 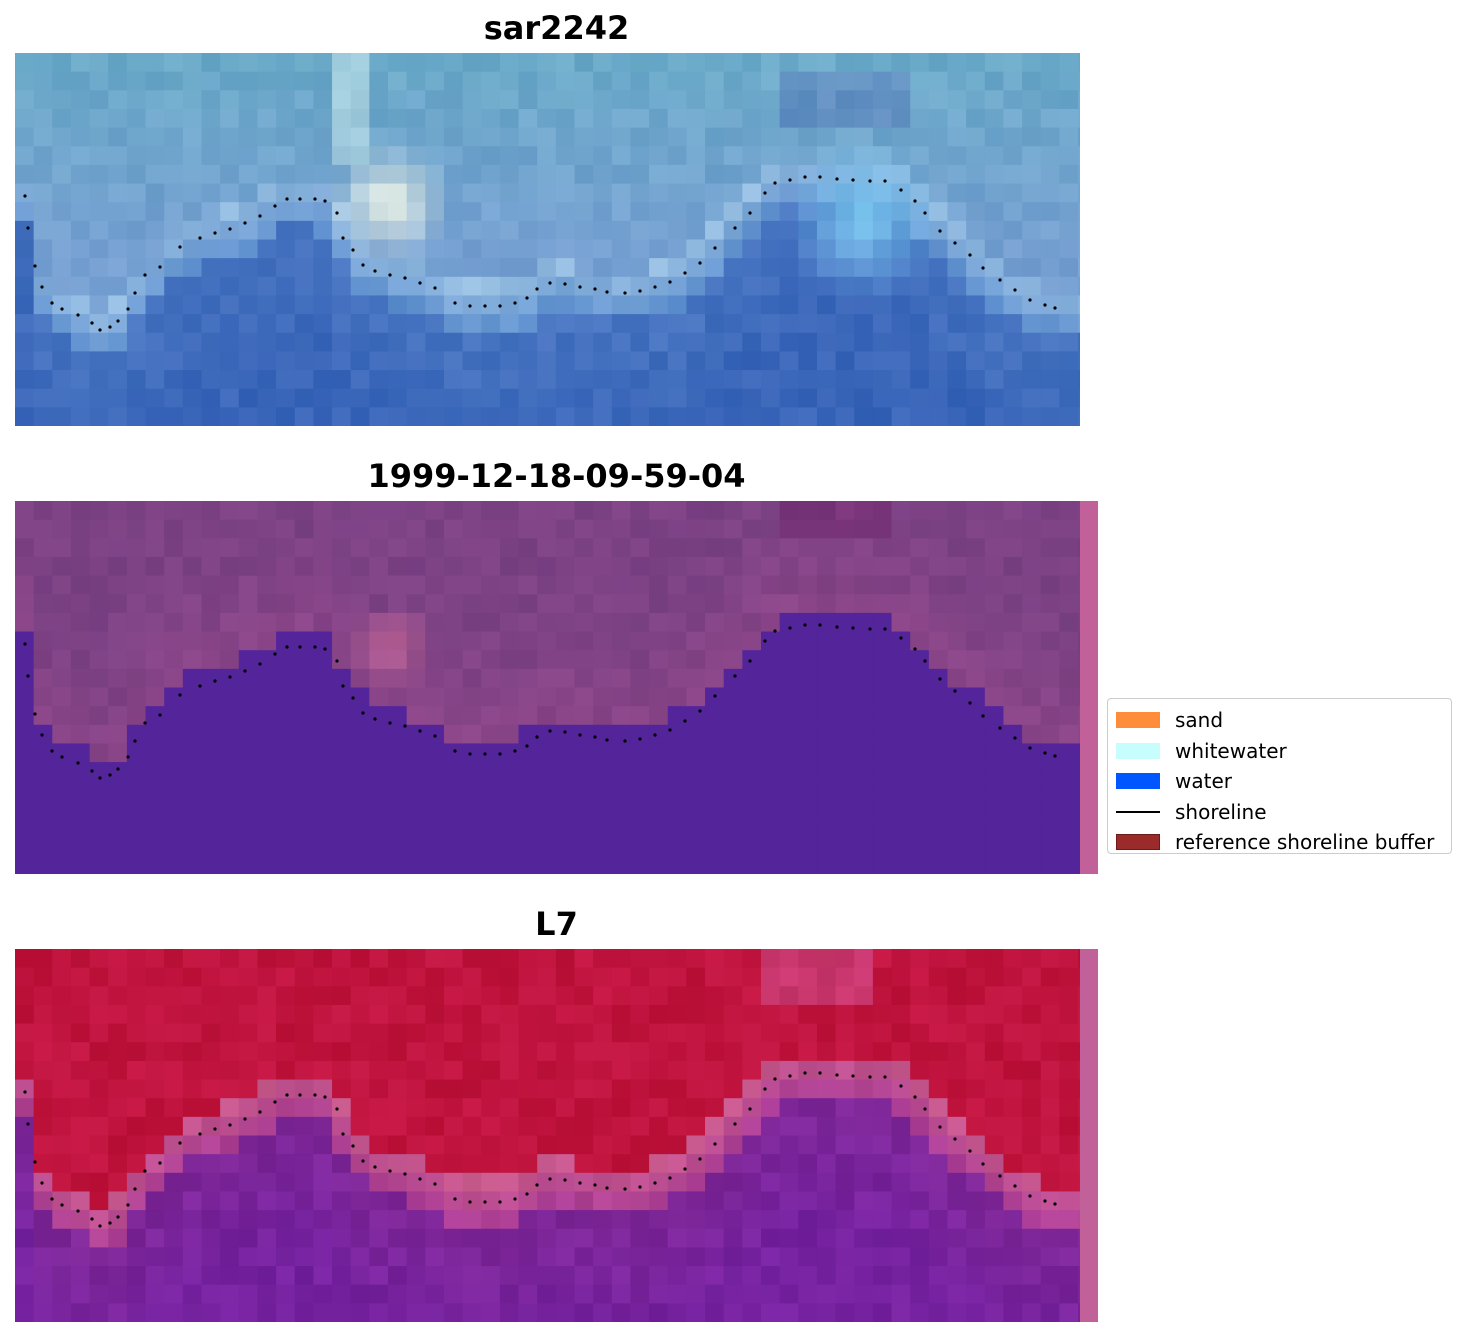 What do you see at coordinates (1138, 811) in the screenshot?
I see `shoreline-line-swatch` at bounding box center [1138, 811].